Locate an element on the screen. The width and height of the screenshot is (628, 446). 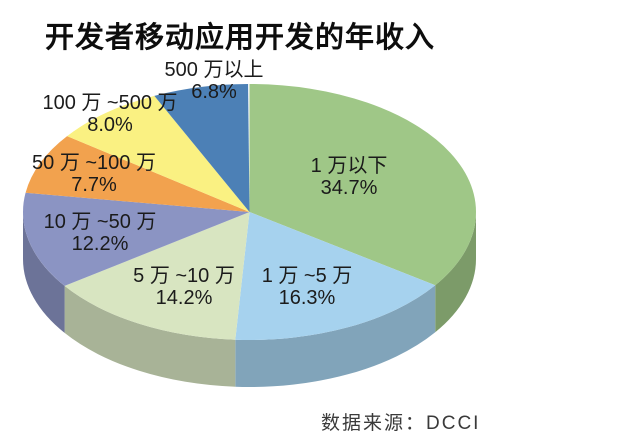
slice-label-500k-1m: 50 万 ~100 万 7.7% is located at coordinates (94, 174).